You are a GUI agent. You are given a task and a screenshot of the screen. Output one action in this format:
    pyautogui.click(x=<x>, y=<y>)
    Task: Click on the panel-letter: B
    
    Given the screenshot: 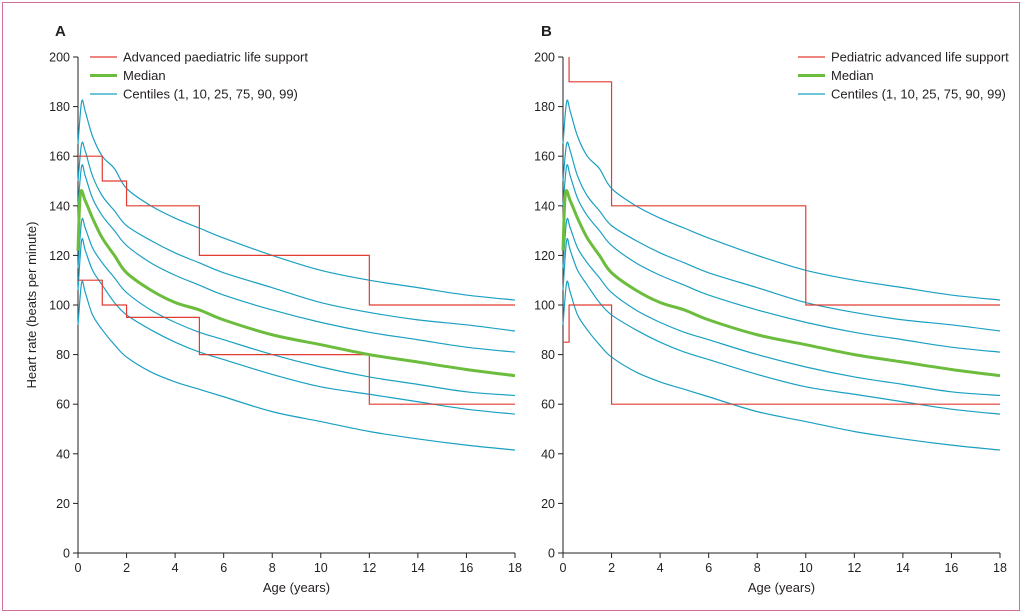 What is the action you would take?
    pyautogui.click(x=546, y=31)
    